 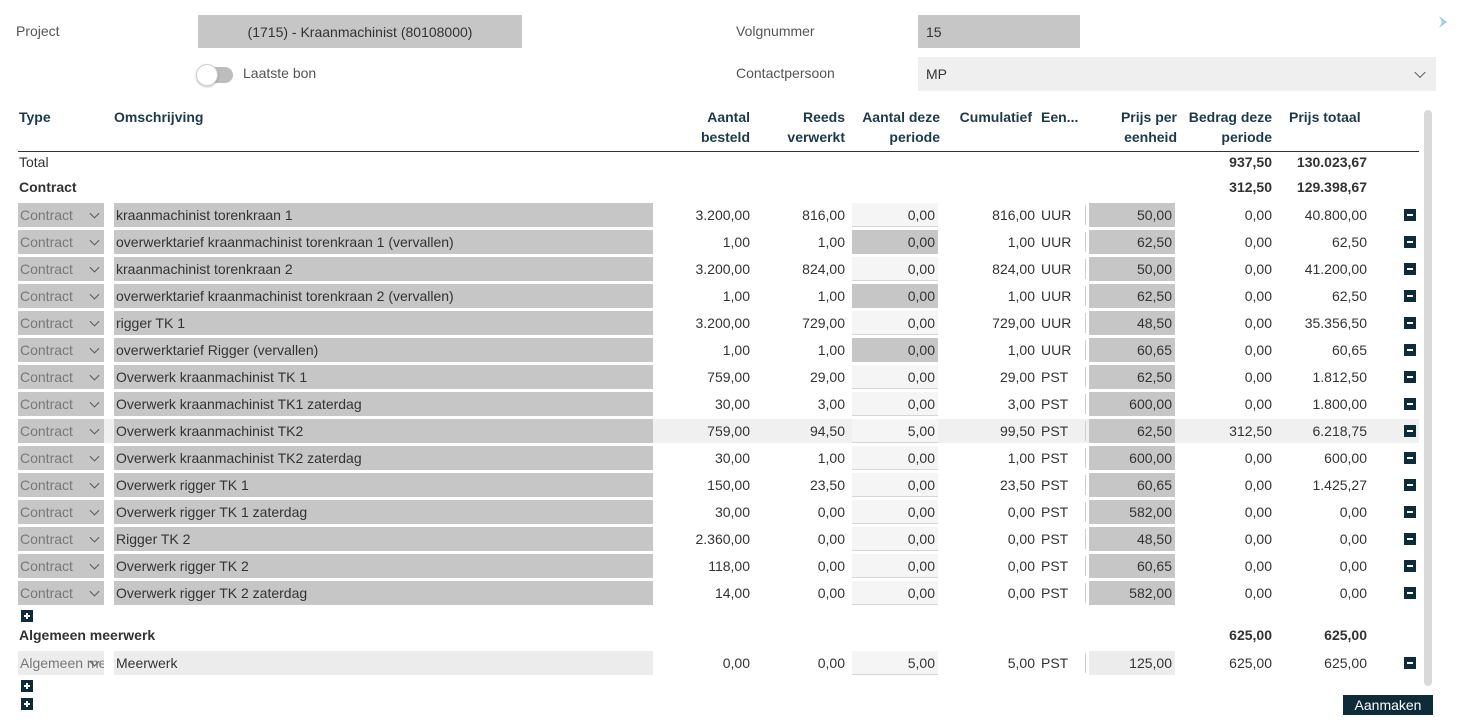 What do you see at coordinates (383, 663) in the screenshot?
I see `omschrijving-field: Meerwerk` at bounding box center [383, 663].